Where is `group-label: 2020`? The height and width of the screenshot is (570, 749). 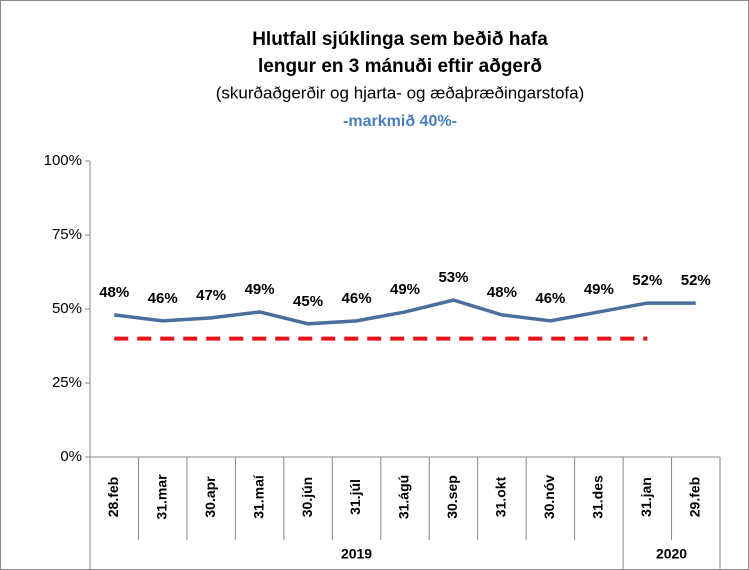
group-label: 2020 is located at coordinates (671, 554).